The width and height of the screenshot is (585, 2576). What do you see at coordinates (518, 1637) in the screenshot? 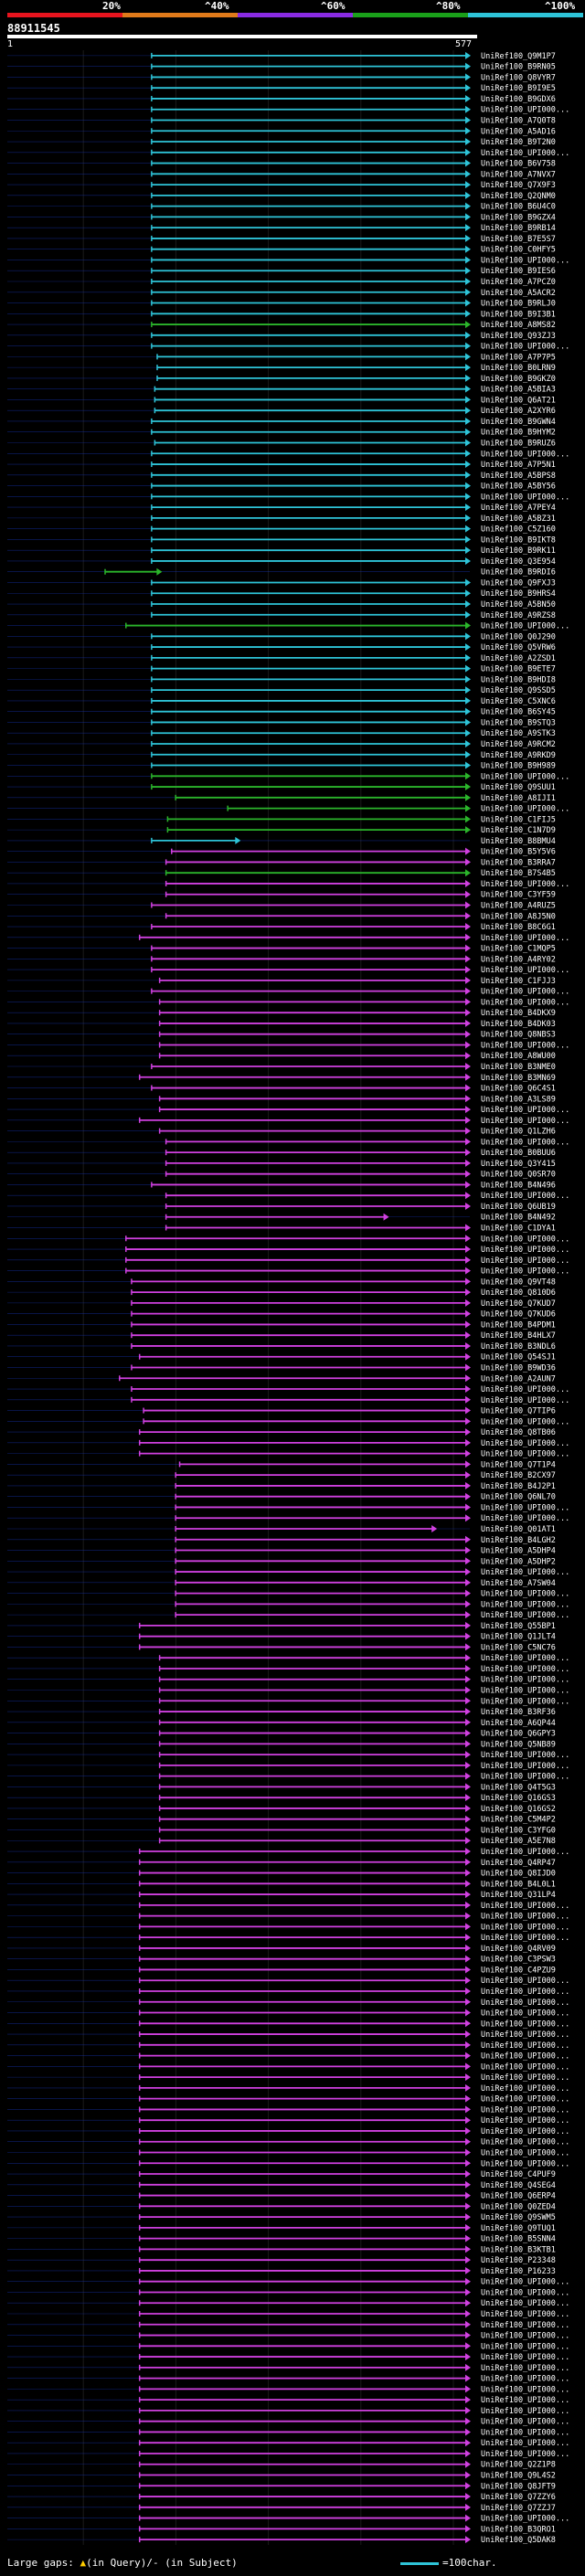
I see `hit-label: UniRef100_Q1JLT4` at bounding box center [518, 1637].